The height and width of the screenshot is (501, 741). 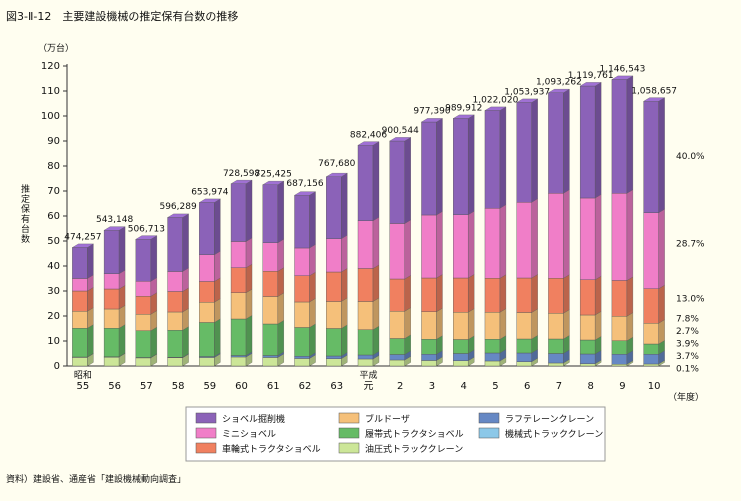 I want to click on x-tick-label: 6, so click(x=527, y=386).